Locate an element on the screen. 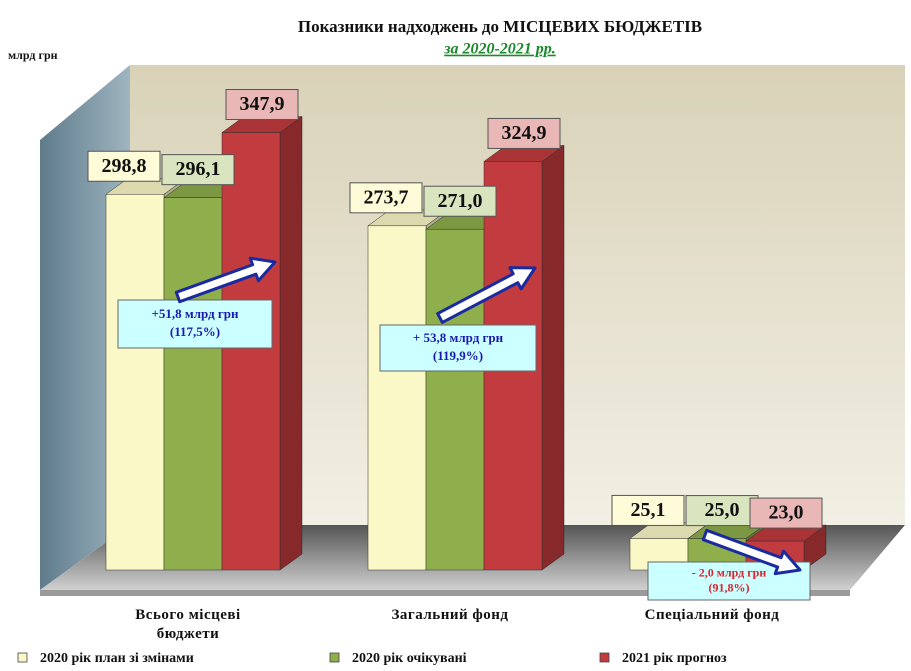 The height and width of the screenshot is (671, 911). x-tick-label: Всього місцеві бюджети is located at coordinates (188, 624).